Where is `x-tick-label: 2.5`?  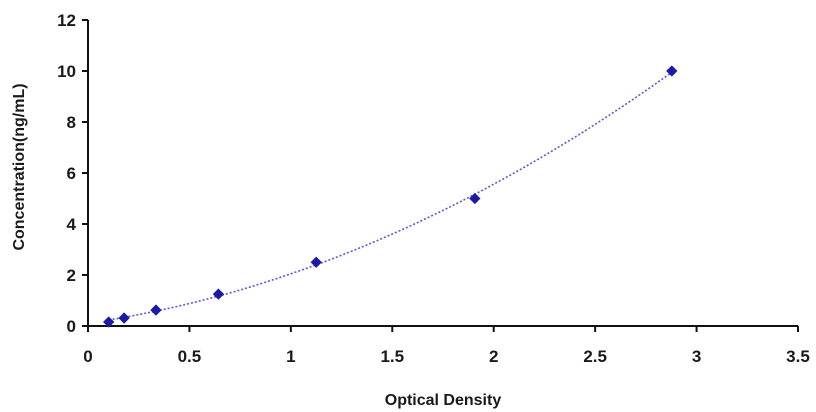 x-tick-label: 2.5 is located at coordinates (595, 356).